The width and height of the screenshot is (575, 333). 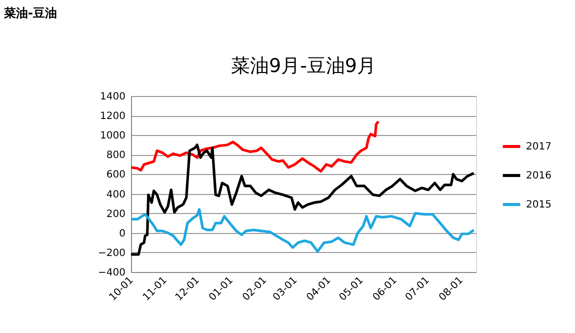 What do you see at coordinates (303, 66) in the screenshot?
I see `chart-subtitle: 菜油9月-豆油9月` at bounding box center [303, 66].